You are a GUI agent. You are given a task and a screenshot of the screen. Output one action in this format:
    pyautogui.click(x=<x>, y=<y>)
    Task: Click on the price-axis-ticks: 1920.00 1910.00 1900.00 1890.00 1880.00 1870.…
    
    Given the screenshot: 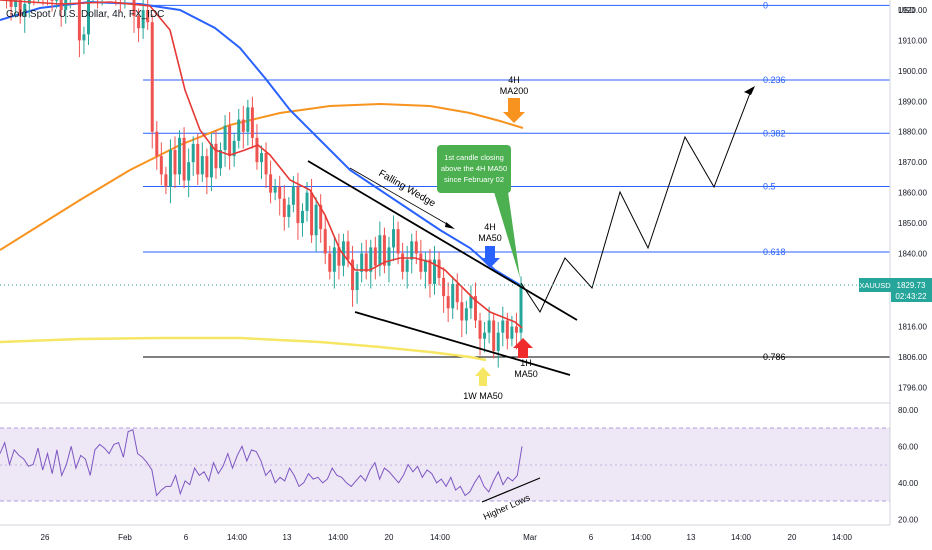 What is the action you would take?
    pyautogui.click(x=912, y=199)
    